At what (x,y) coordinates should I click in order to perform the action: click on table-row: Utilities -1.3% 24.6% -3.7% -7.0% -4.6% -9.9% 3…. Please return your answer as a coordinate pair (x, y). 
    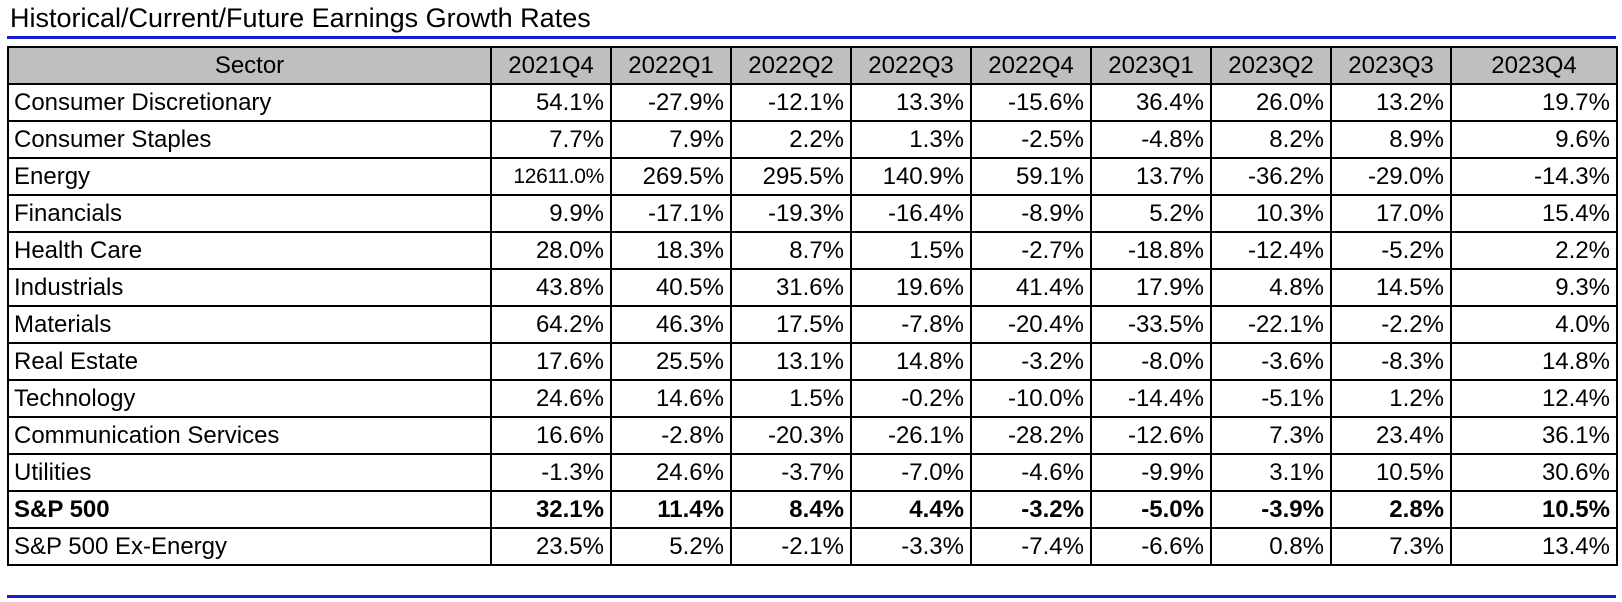
    Looking at the image, I should click on (812, 472).